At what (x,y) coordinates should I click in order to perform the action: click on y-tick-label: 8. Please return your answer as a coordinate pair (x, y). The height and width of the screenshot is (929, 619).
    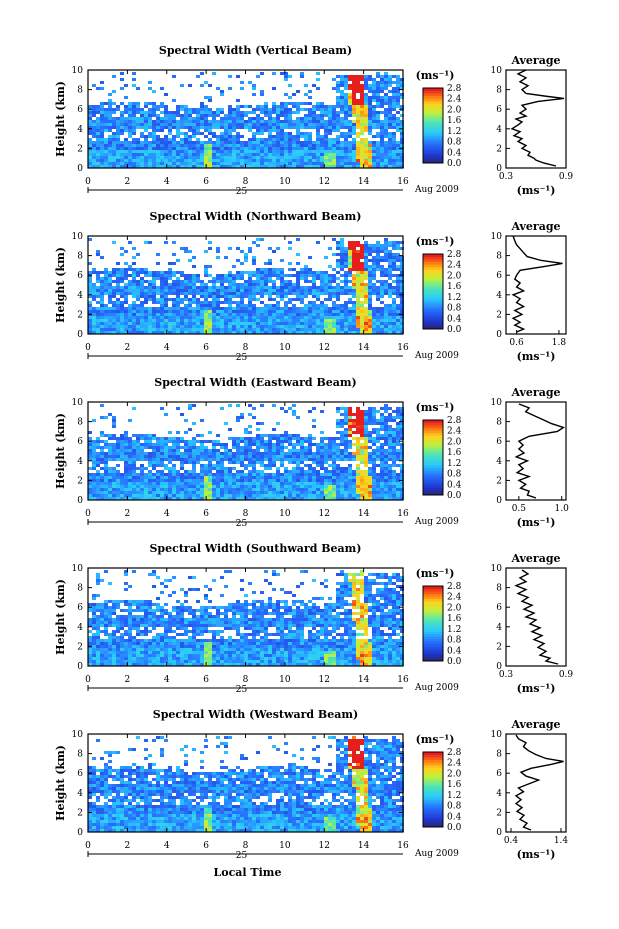
    Looking at the image, I should click on (80, 257).